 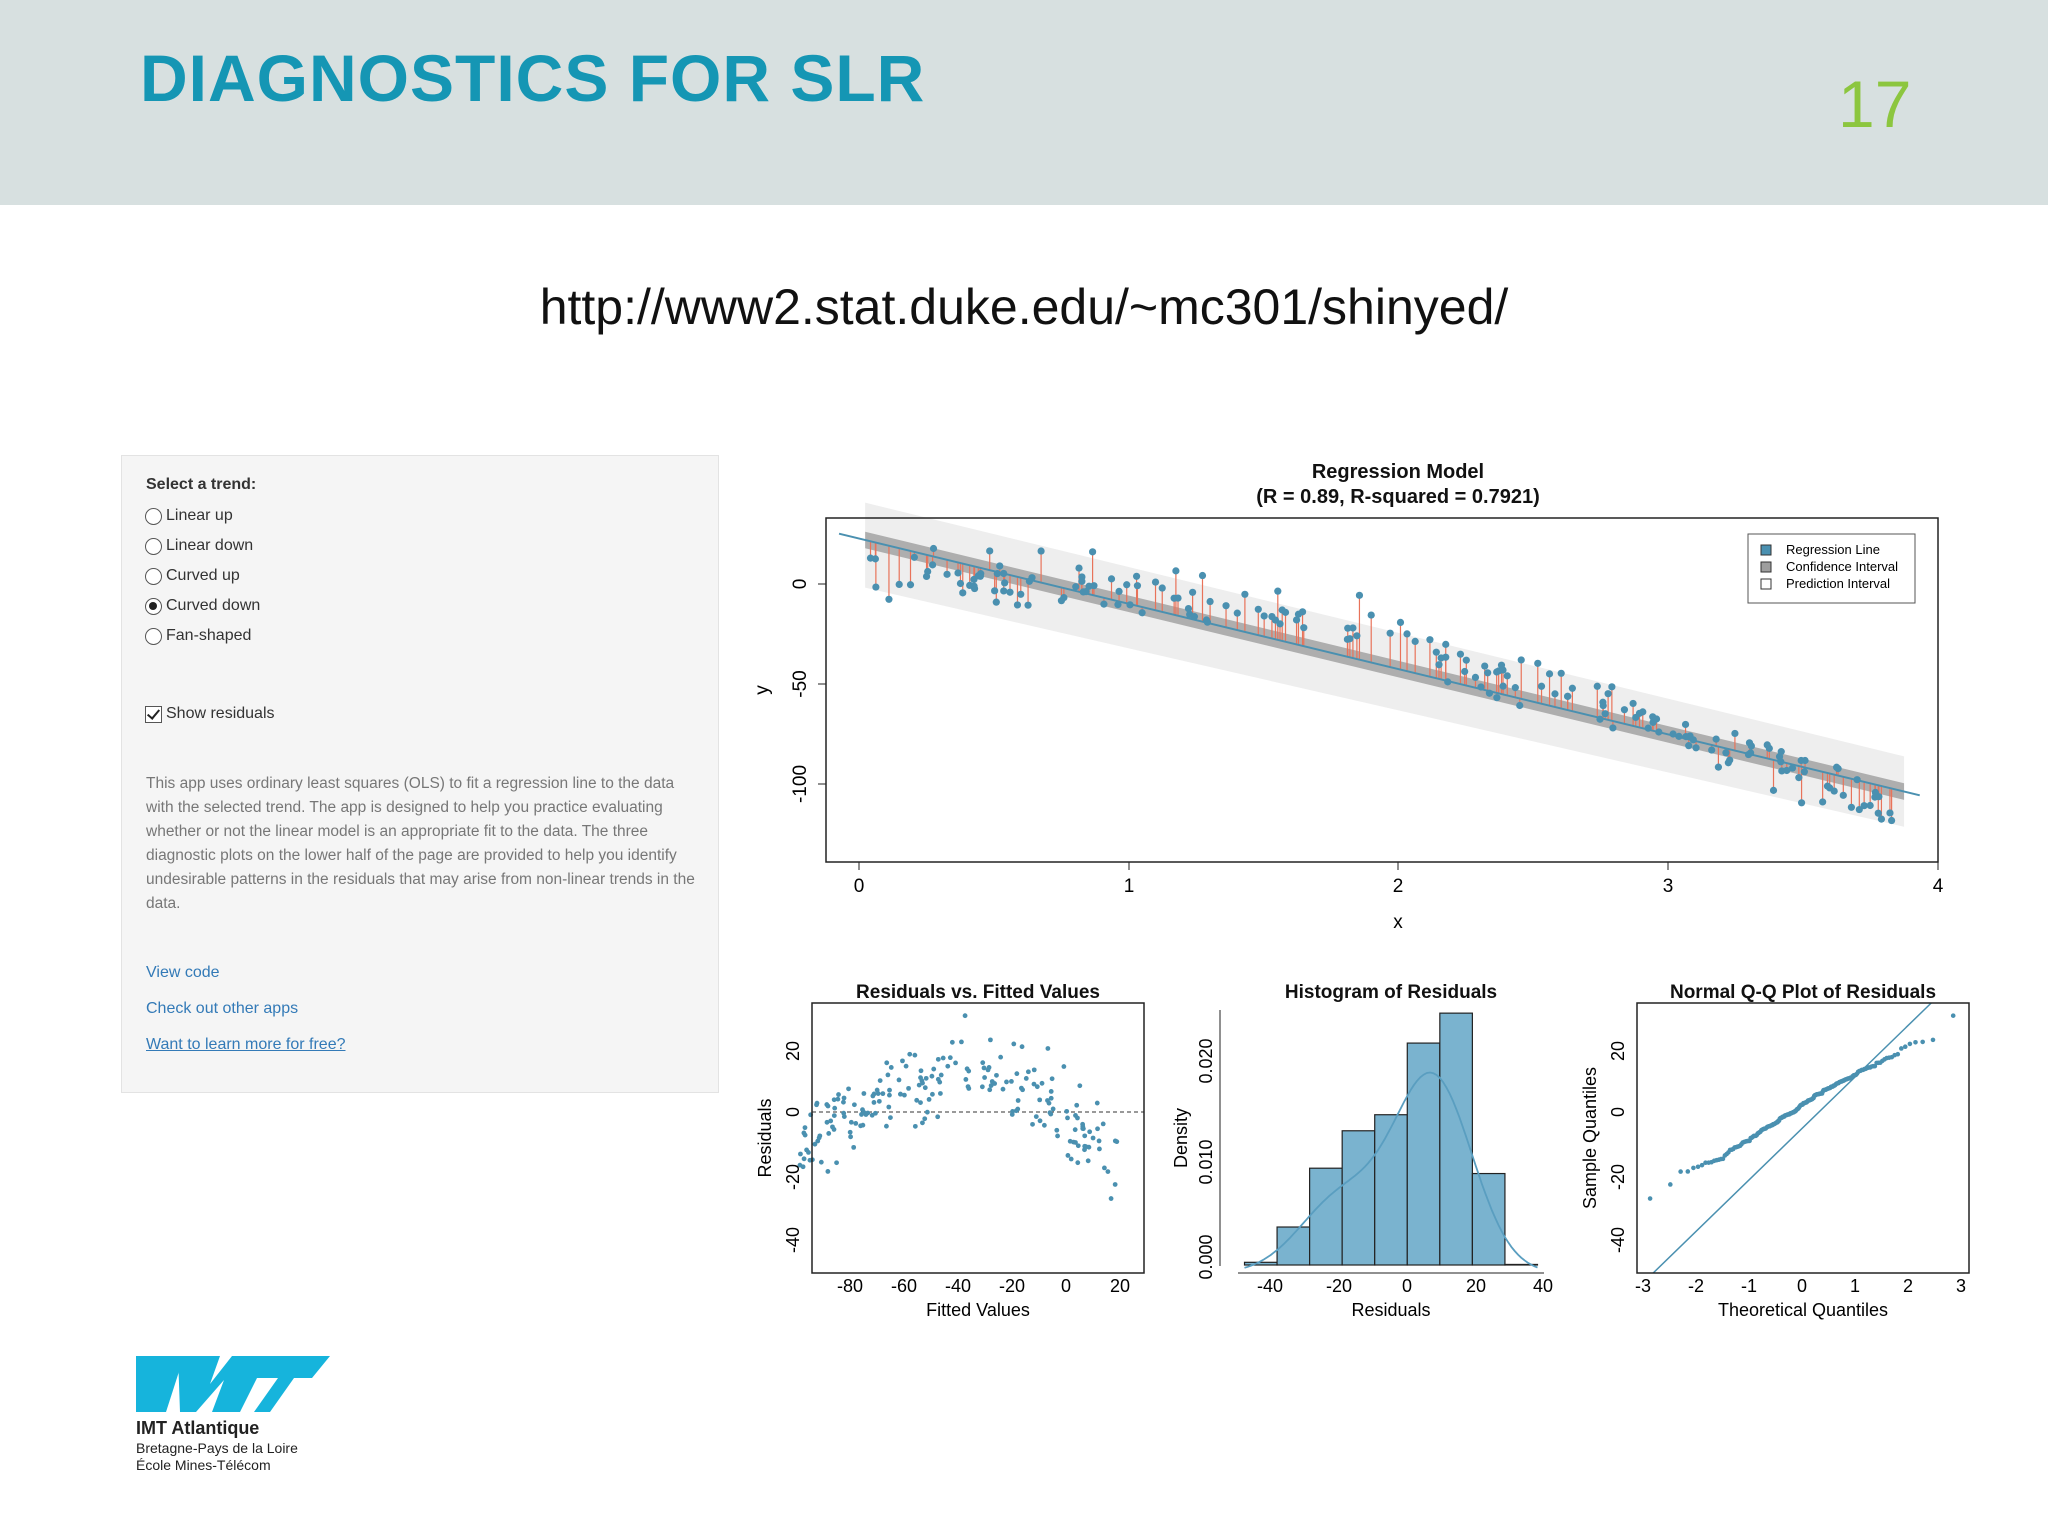 What do you see at coordinates (183, 972) in the screenshot?
I see `view-code-link: View code` at bounding box center [183, 972].